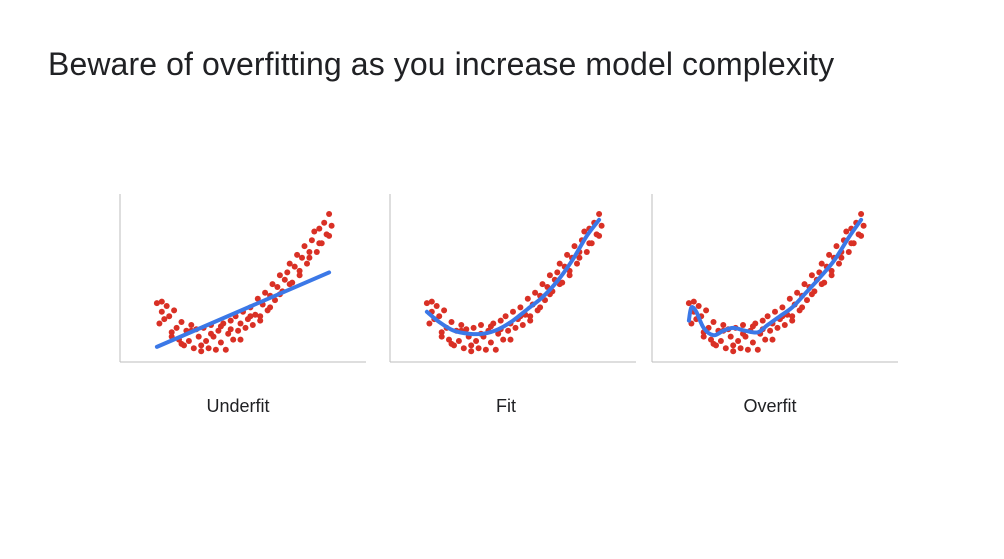 This screenshot has height=559, width=1004. I want to click on chart-panel-underfit, so click(243, 279).